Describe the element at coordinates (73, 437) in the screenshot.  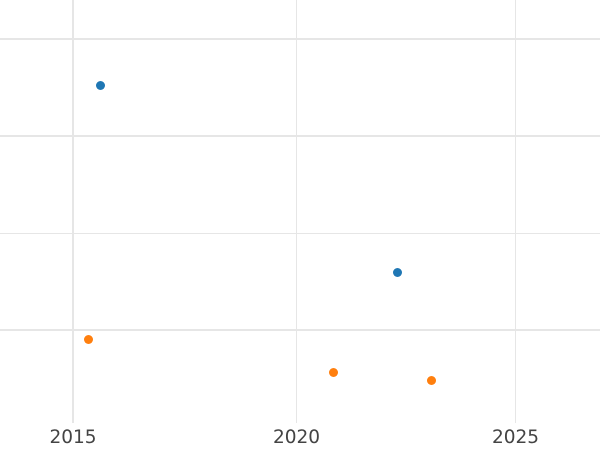
I see `x-axis-tick-label: 2015` at that location.